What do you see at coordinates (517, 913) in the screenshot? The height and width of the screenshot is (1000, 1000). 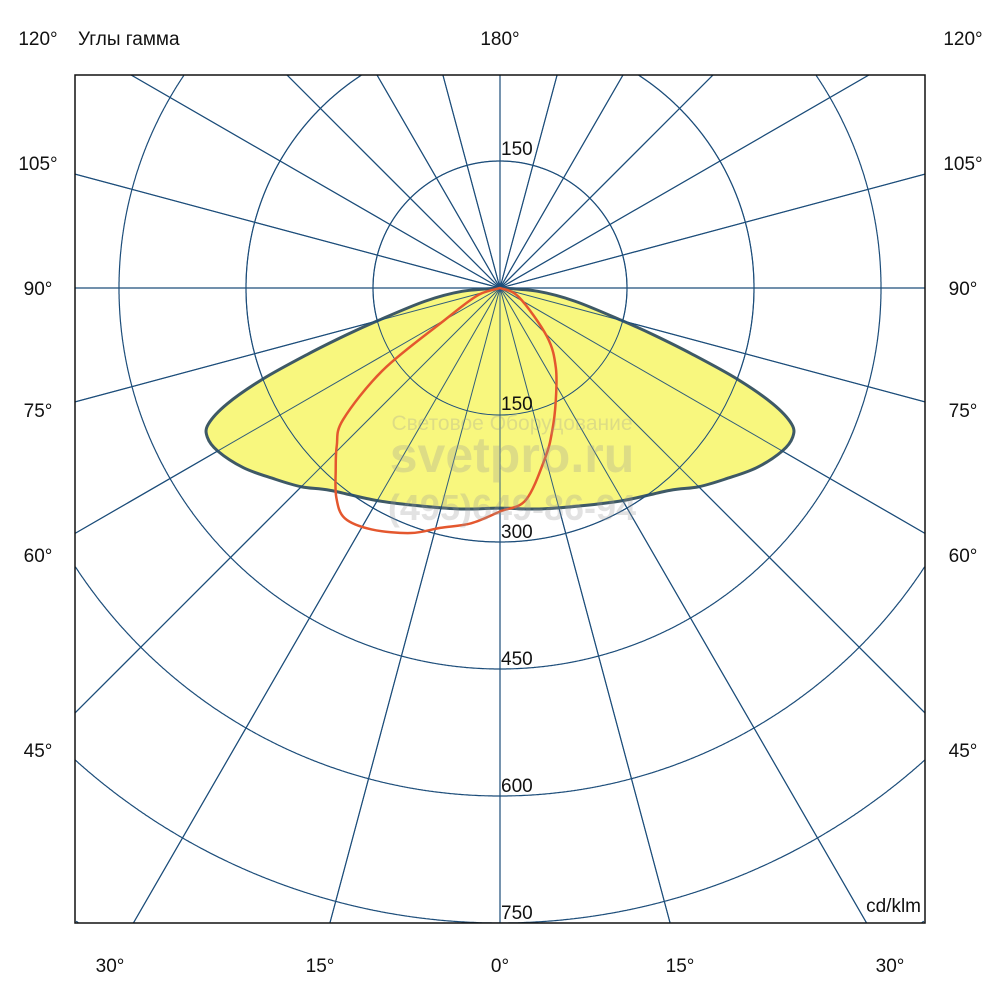 I see `radial-tick-label: 750` at bounding box center [517, 913].